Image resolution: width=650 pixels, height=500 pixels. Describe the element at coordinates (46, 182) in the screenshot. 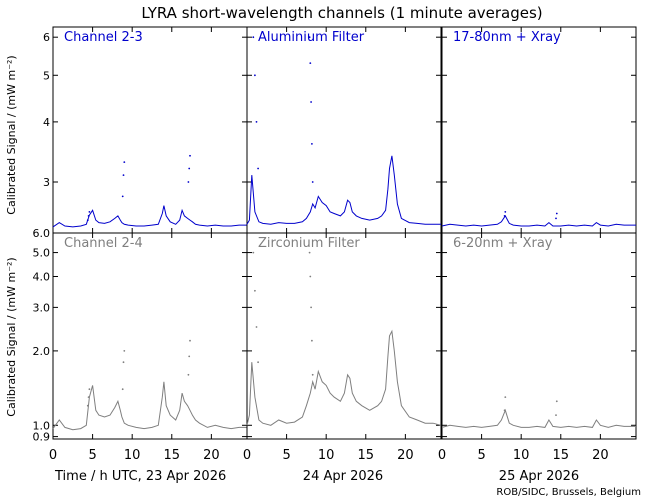

I see `y-tick-label-r0c0-0: 3` at that location.